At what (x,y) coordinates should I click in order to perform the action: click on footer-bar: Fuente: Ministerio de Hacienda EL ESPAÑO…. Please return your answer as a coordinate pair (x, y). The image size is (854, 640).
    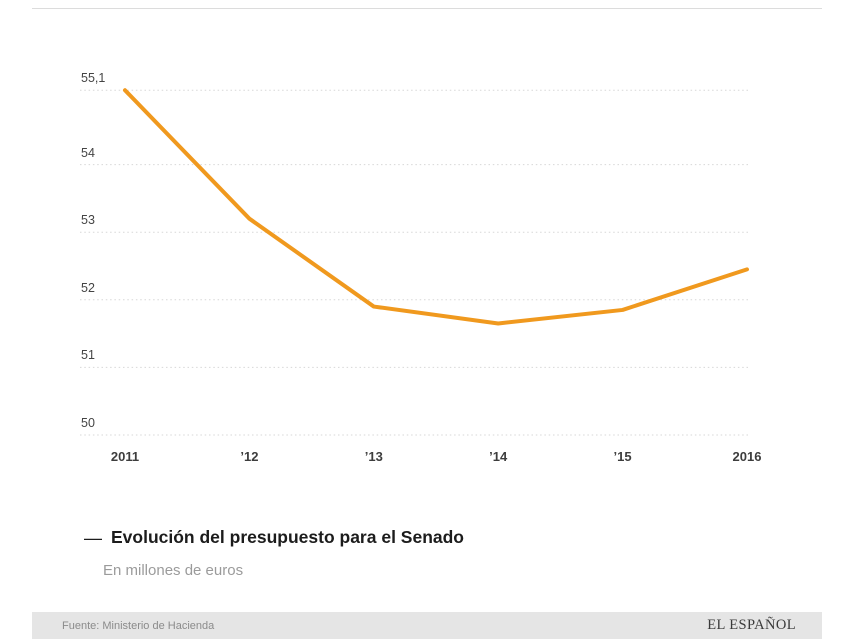
    Looking at the image, I should click on (427, 625).